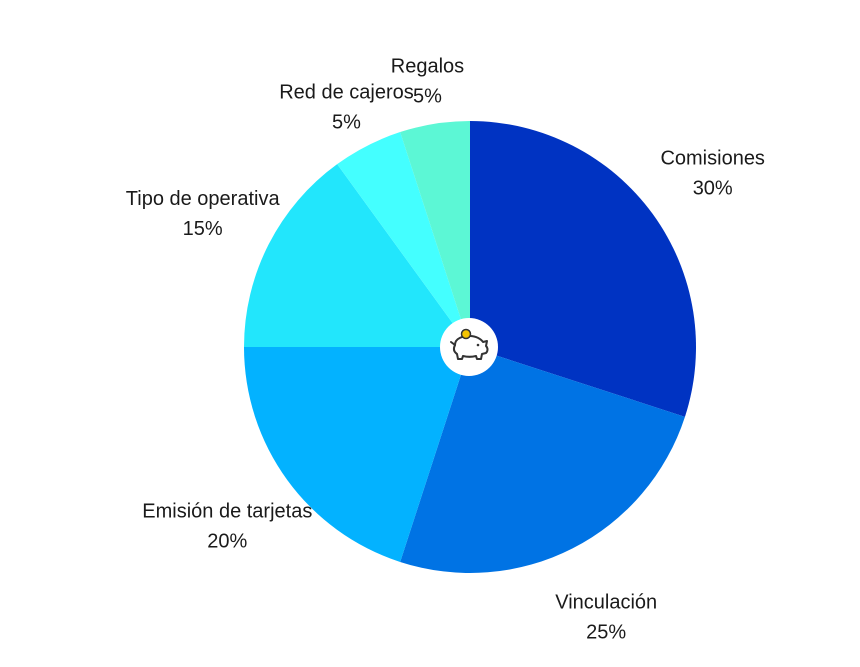 Image resolution: width=860 pixels, height=667 pixels. Describe the element at coordinates (606, 632) in the screenshot. I see `slice-value-label: 25%` at that location.